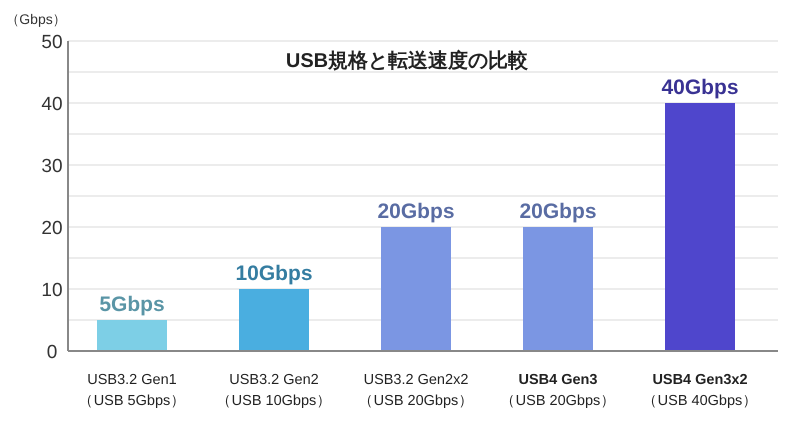 The height and width of the screenshot is (430, 790). I want to click on y-tick-label: 0, so click(52, 352).